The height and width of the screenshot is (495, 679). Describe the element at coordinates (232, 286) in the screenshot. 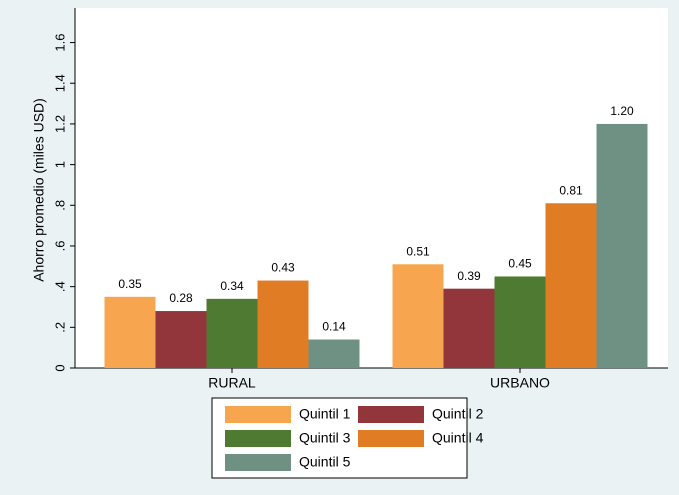

I see `value-label: 0.34` at that location.